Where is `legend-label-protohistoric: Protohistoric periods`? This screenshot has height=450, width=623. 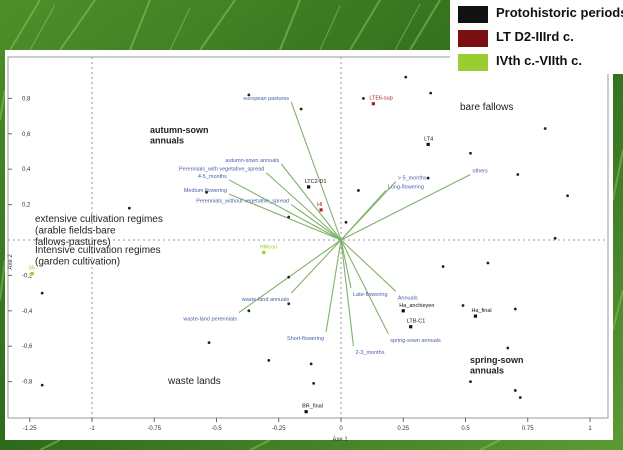
legend-label-protohistoric: Protohistoric periods is located at coordinates (559, 12).